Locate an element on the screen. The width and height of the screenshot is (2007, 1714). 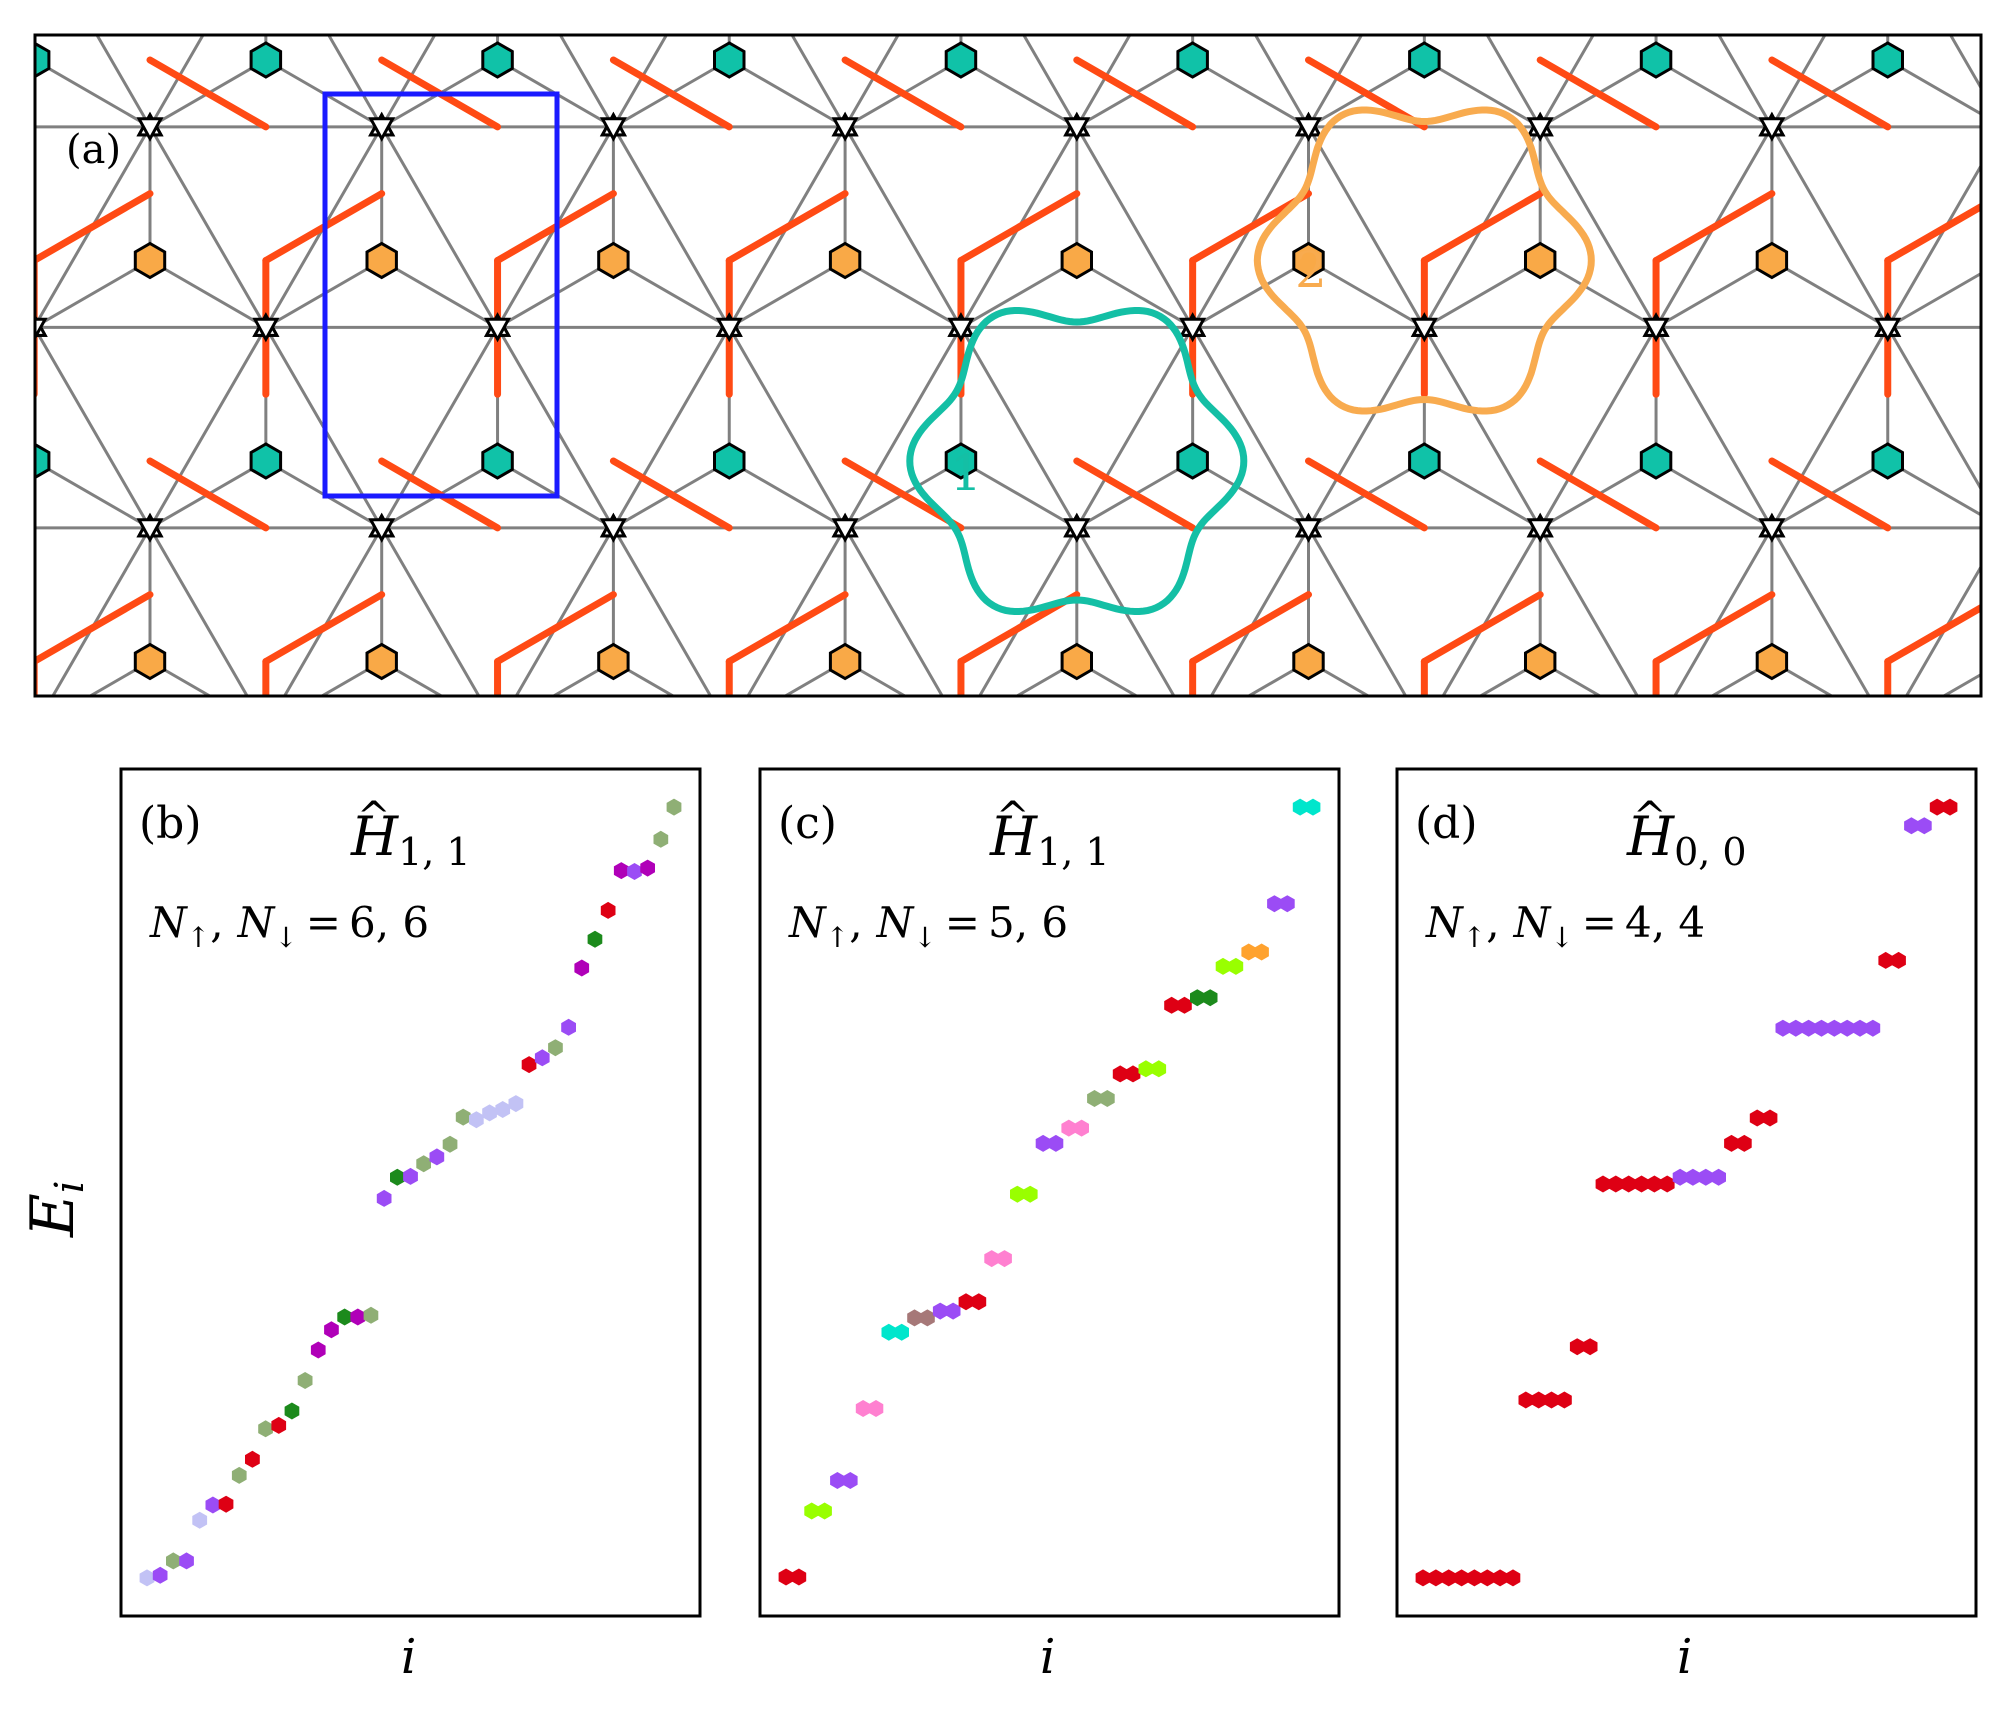
loop-1-label: 1 is located at coordinates (966, 473).